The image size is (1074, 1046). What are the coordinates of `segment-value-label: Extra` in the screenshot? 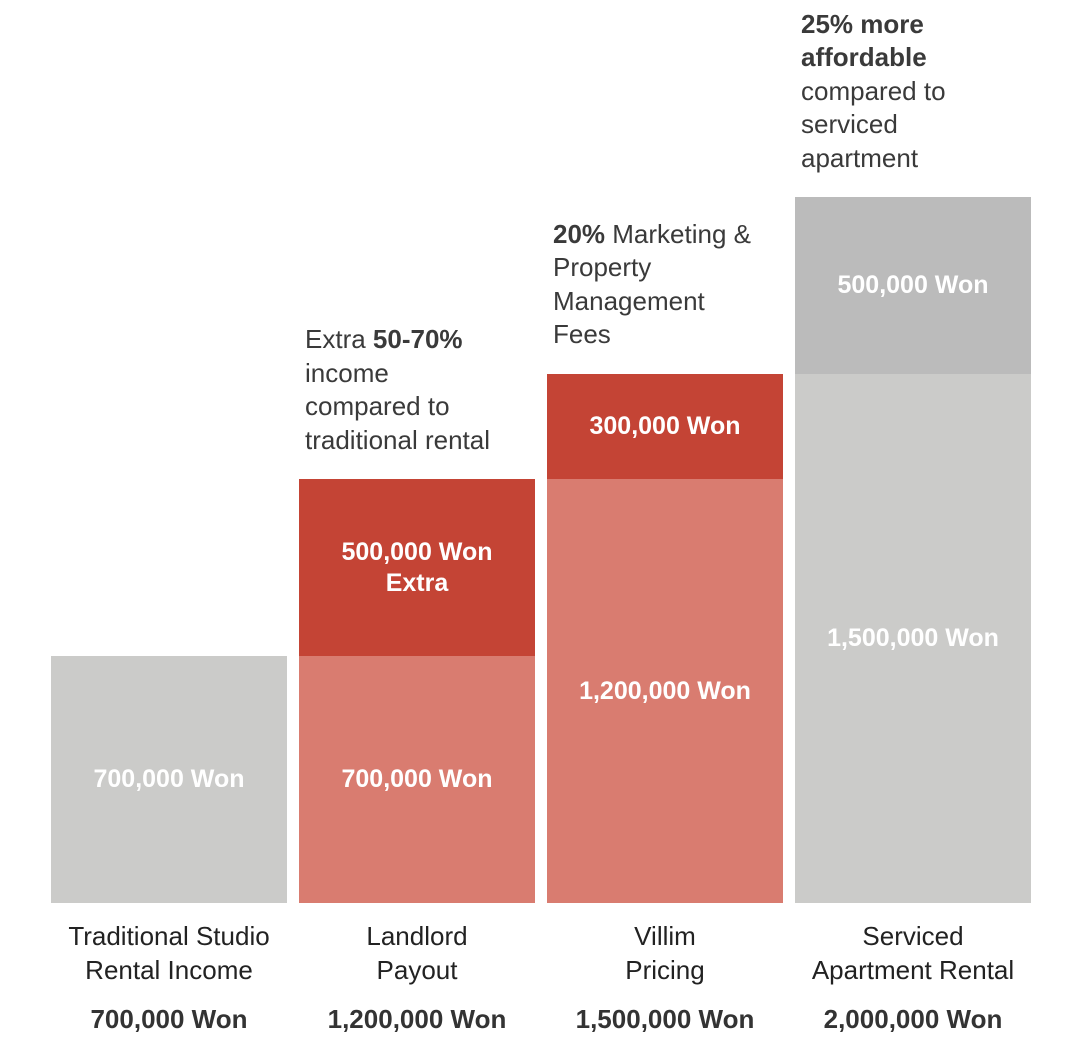 It's located at (417, 582).